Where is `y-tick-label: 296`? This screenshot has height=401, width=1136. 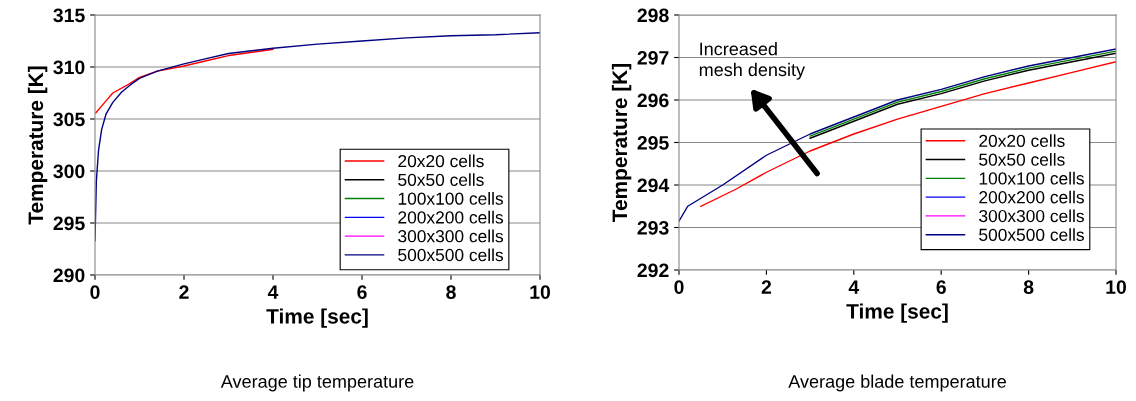
y-tick-label: 296 is located at coordinates (653, 100).